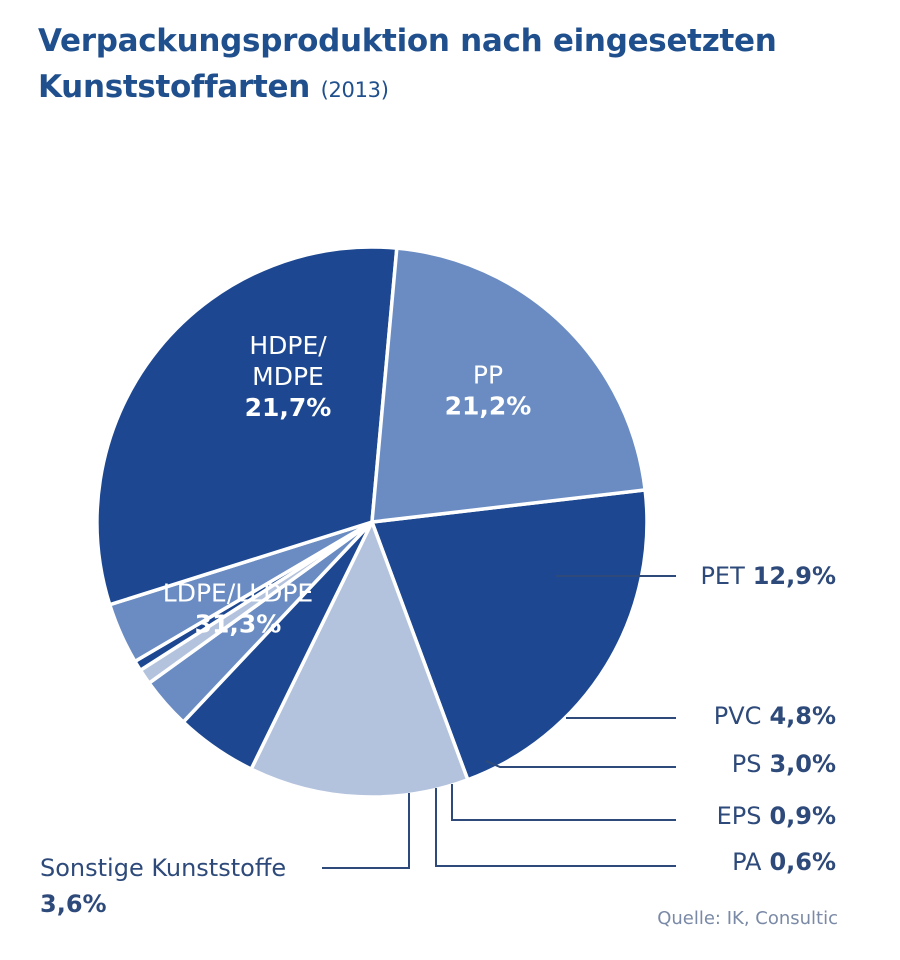  I want to click on pie-slice-pet, so click(359, 659).